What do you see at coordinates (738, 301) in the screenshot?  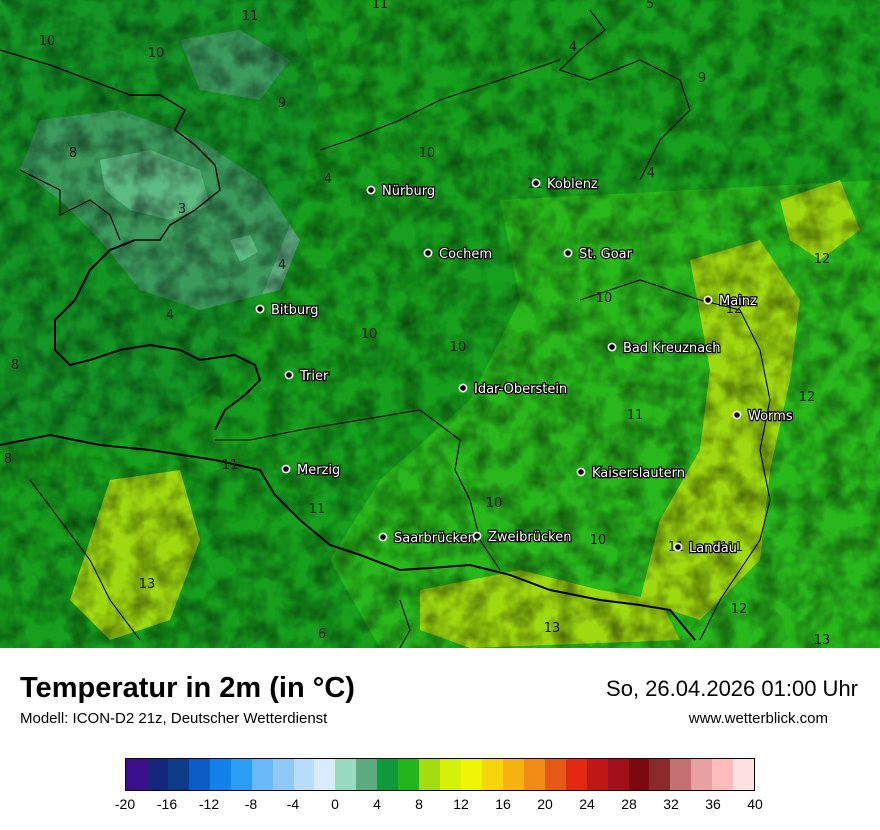 I see `city-label: Mainz` at bounding box center [738, 301].